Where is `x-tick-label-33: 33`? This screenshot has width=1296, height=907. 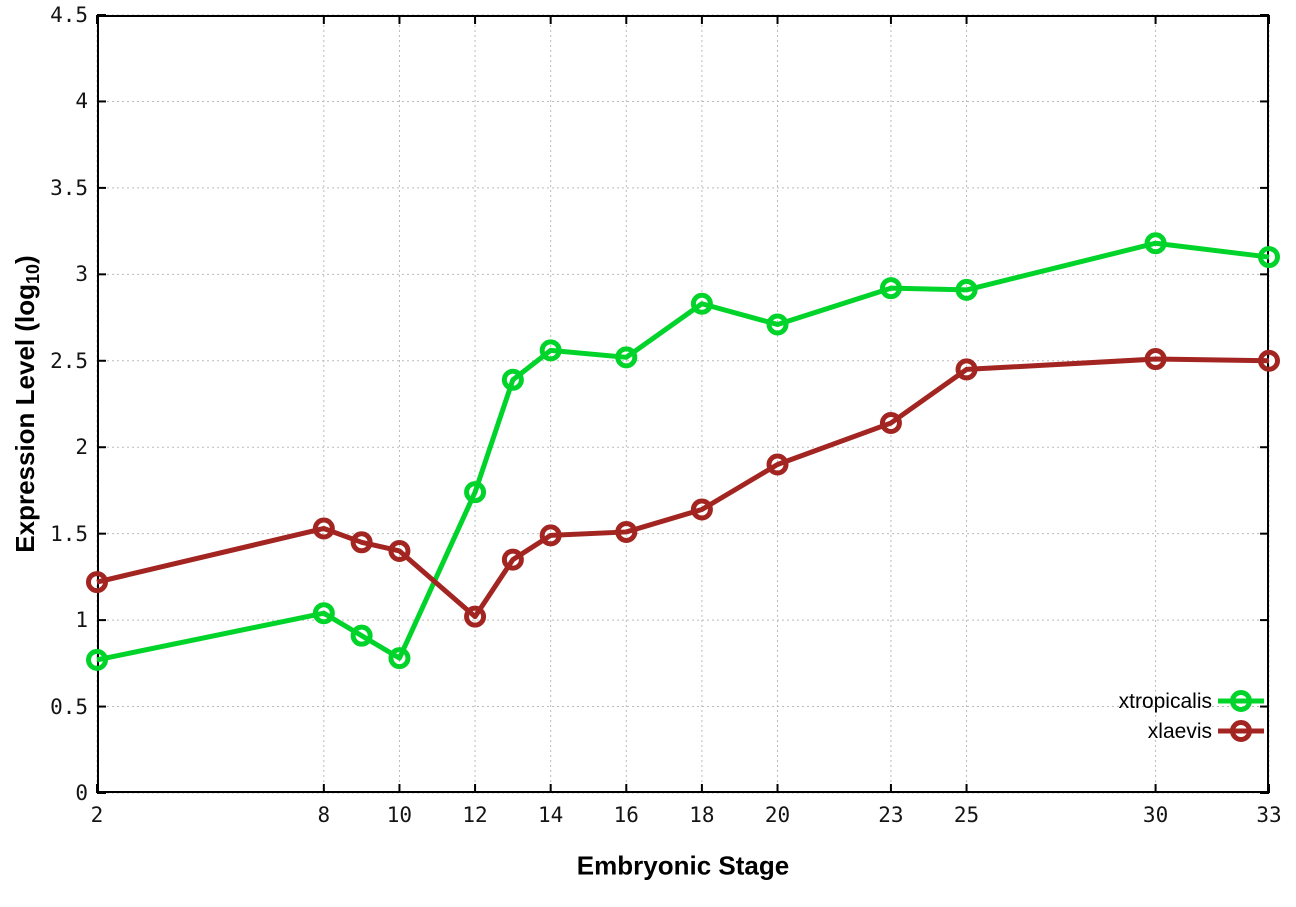 x-tick-label-33: 33 is located at coordinates (1269, 815).